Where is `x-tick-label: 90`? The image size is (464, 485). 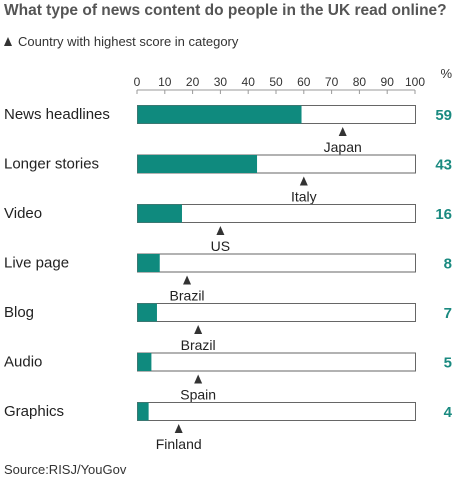
x-tick-label: 90 is located at coordinates (388, 82).